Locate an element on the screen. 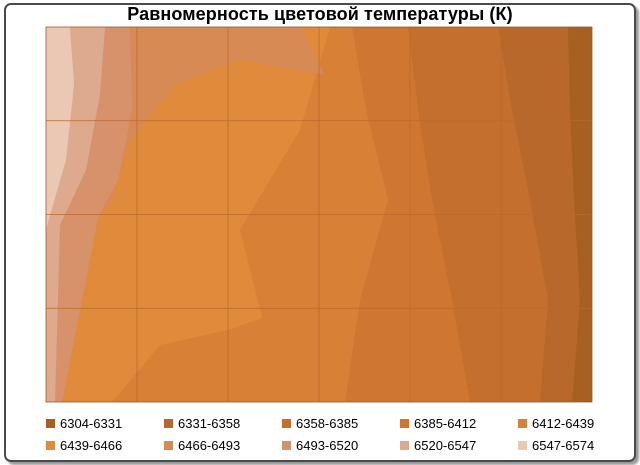 The height and width of the screenshot is (465, 640). legend-item: 6520-6547 is located at coordinates (459, 445).